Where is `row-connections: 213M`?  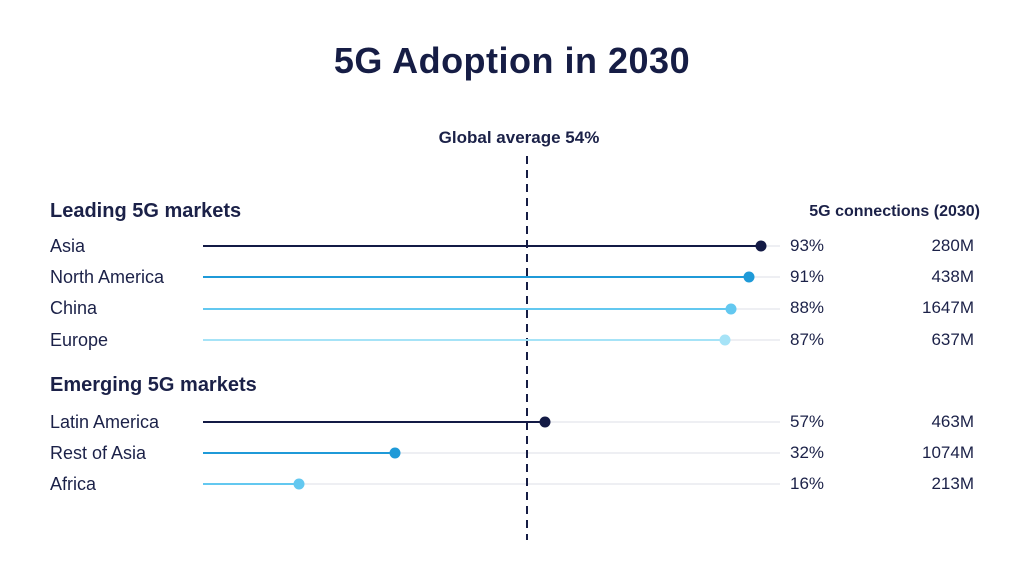 row-connections: 213M is located at coordinates (952, 483).